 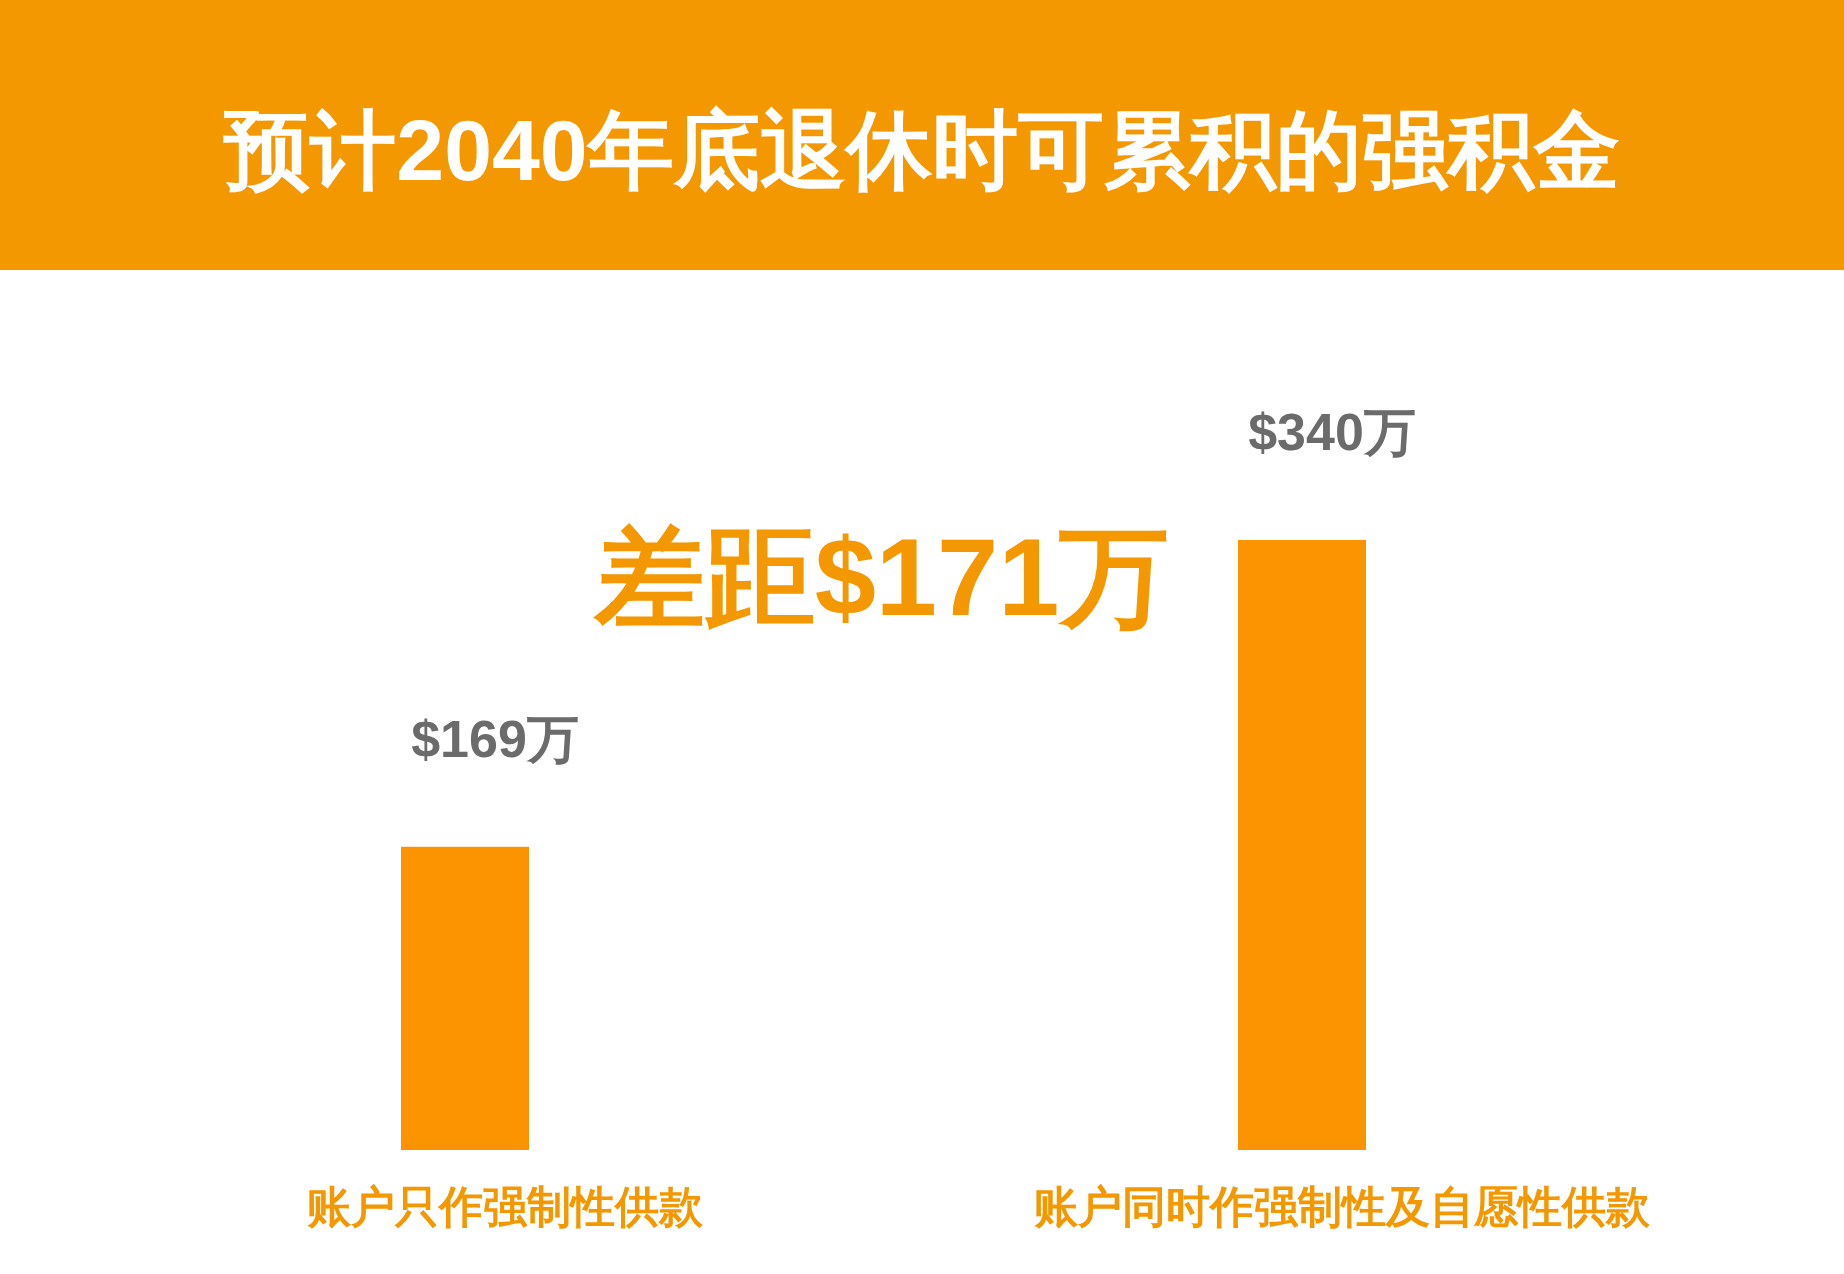 What do you see at coordinates (882, 576) in the screenshot?
I see `annotation: 差距$171万` at bounding box center [882, 576].